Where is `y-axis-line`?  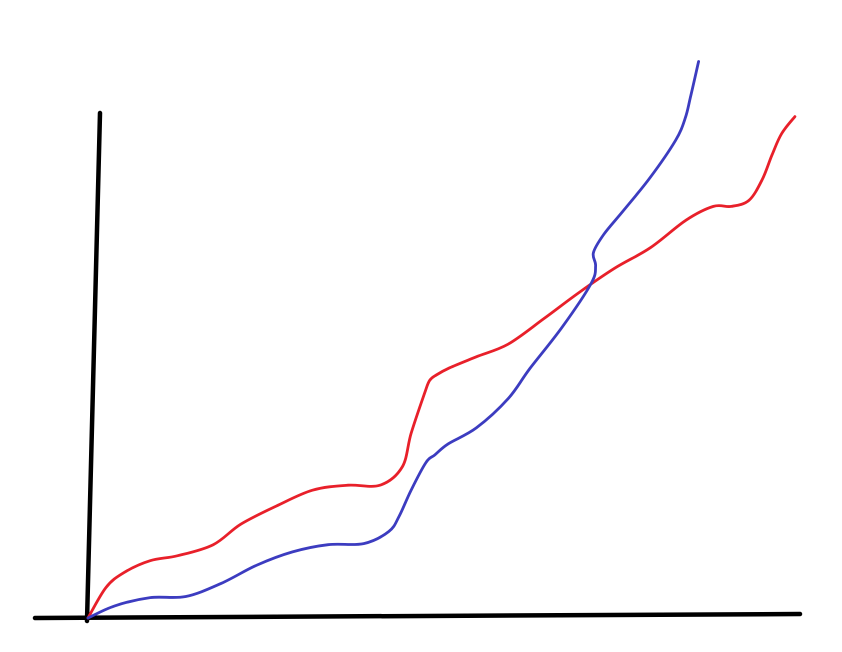
y-axis-line is located at coordinates (93, 367).